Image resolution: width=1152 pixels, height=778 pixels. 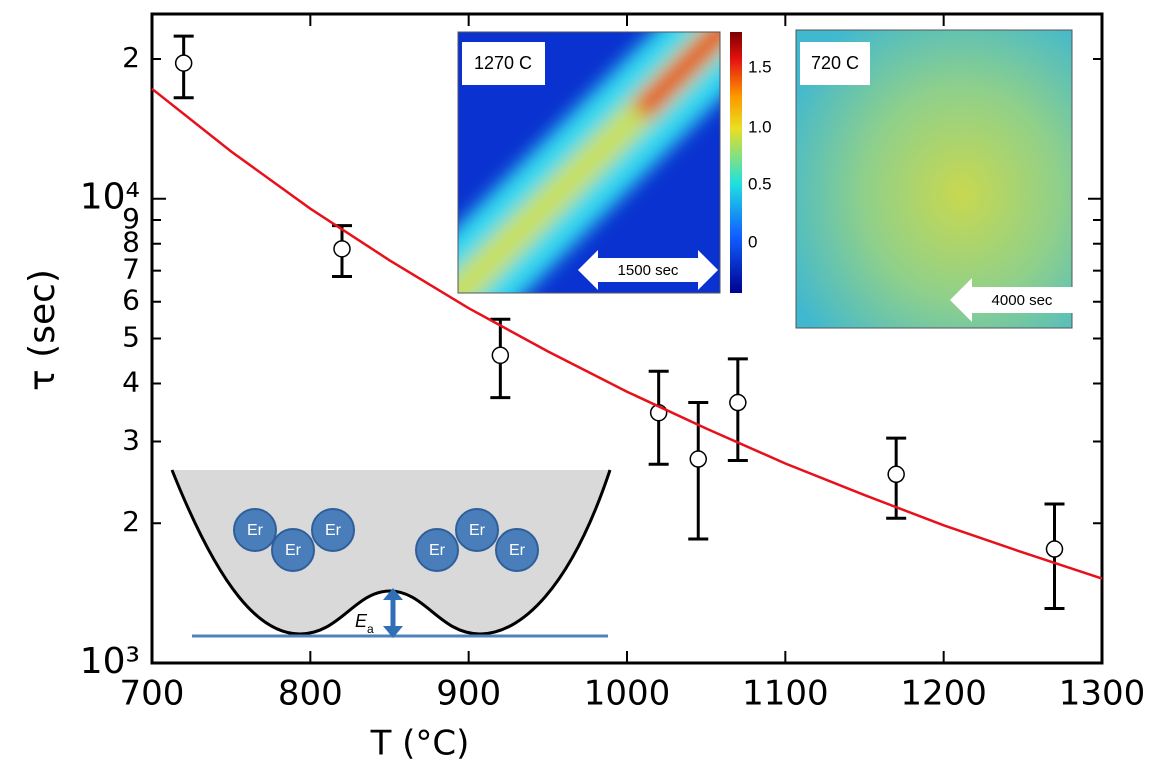 I want to click on x-tick-label: 1300, so click(x=1102, y=694).